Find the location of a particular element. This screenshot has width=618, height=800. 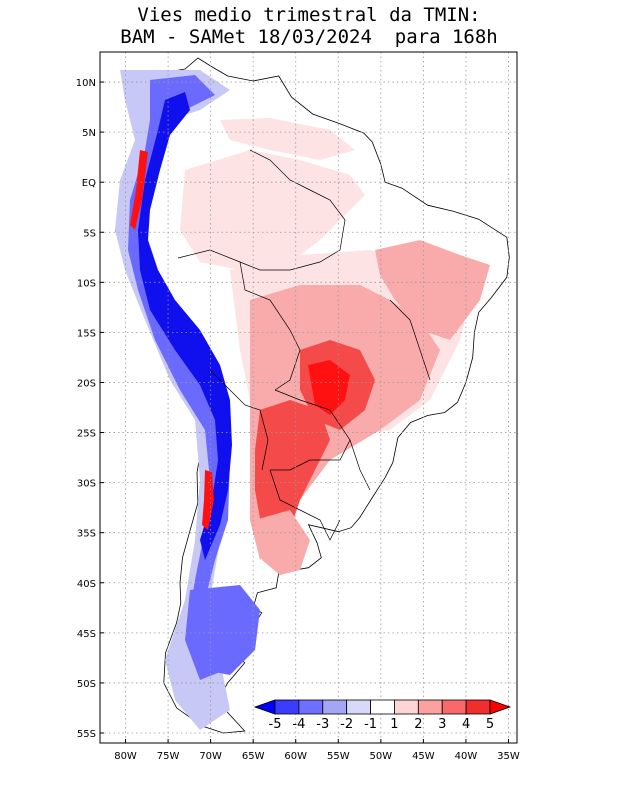

map-title-line-2: BAM - SAMet 18/03/2024 para 168h is located at coordinates (309, 37).